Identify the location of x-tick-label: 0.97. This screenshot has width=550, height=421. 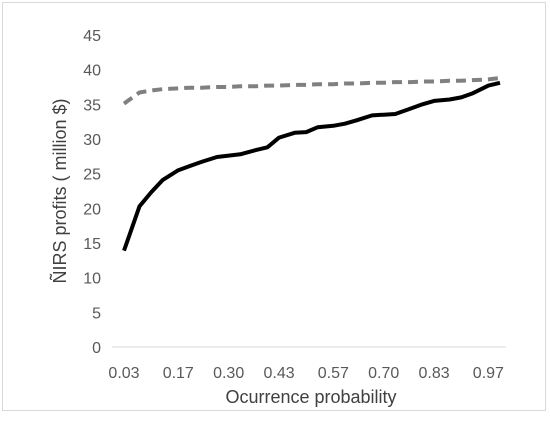
(488, 373).